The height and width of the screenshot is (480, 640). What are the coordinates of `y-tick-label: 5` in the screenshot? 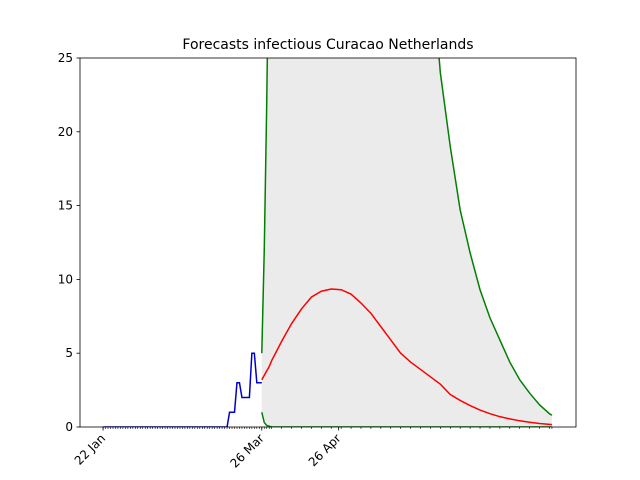 It's located at (69, 353).